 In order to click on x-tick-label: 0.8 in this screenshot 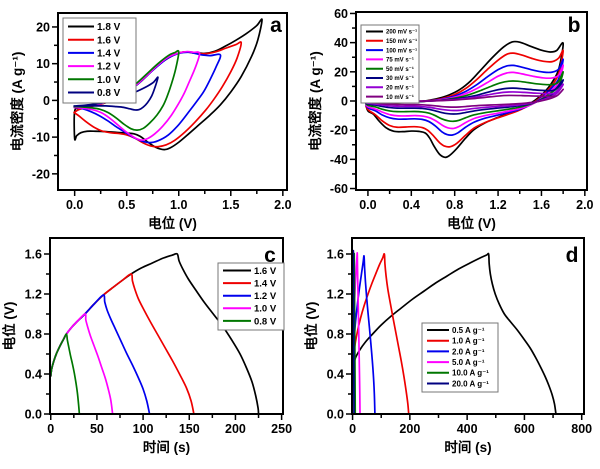, I will do `click(454, 205)`.